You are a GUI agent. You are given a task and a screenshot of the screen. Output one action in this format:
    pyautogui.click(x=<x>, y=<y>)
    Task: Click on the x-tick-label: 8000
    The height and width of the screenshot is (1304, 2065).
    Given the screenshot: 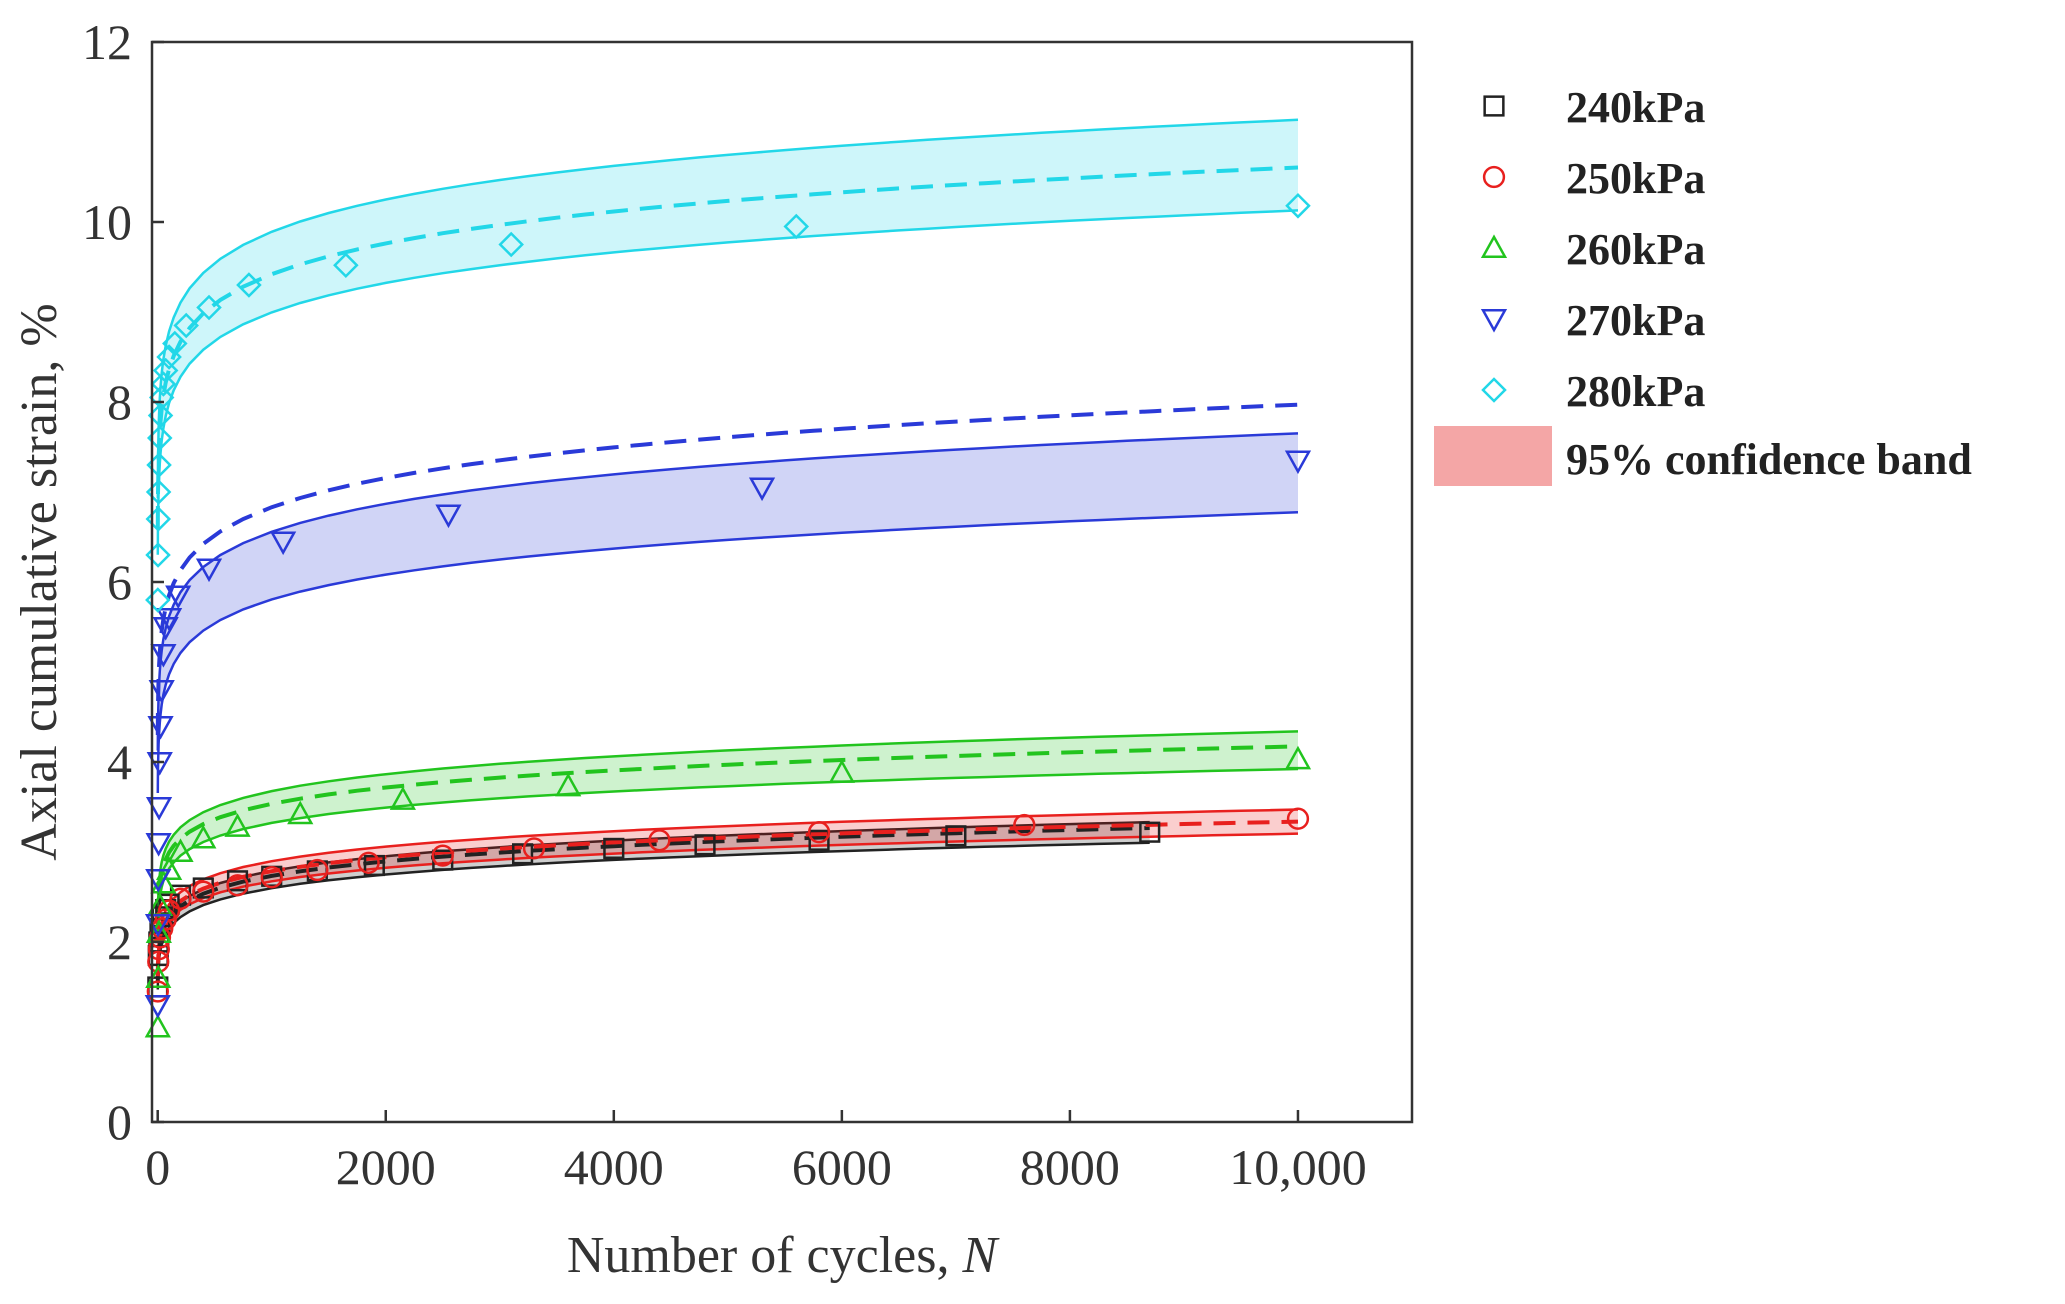 What is the action you would take?
    pyautogui.click(x=1070, y=1167)
    